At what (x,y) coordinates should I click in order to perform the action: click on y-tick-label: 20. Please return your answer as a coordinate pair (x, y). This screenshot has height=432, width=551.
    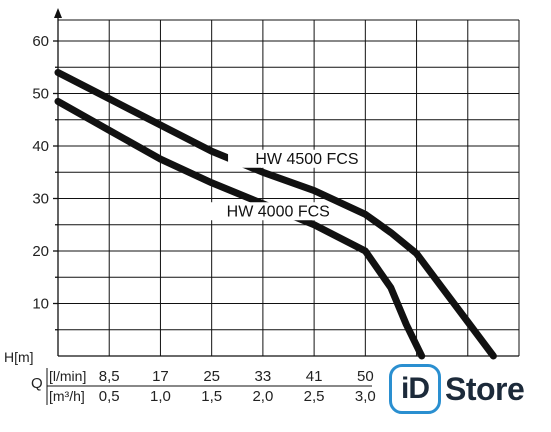
    Looking at the image, I should click on (40, 251).